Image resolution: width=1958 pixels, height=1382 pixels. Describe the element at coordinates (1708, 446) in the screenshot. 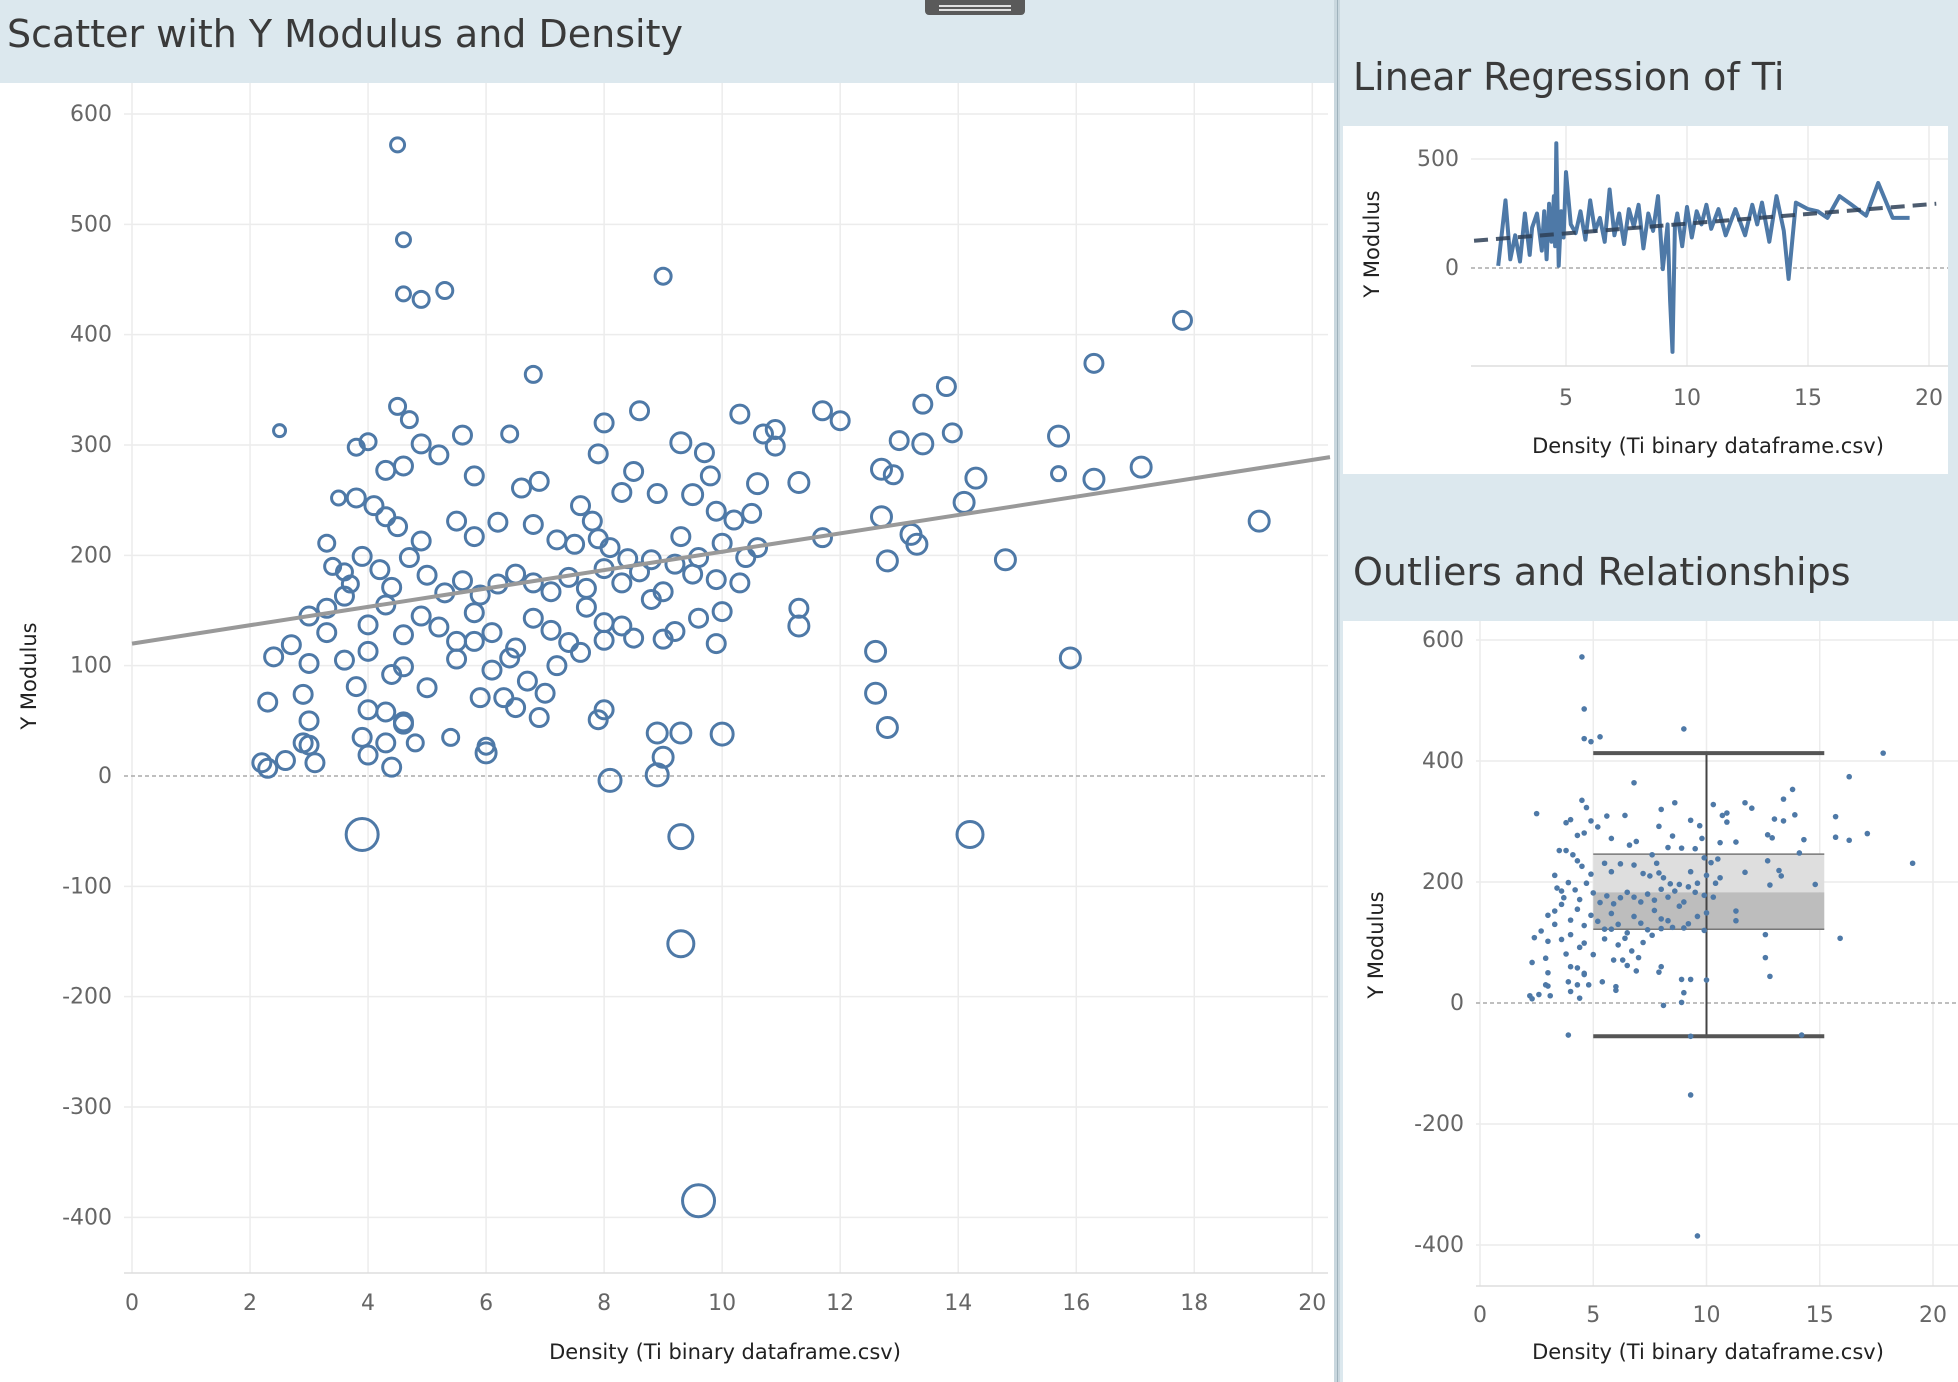

I see `reg-x-axis-label: Density (Ti binary dataframe.csv)` at that location.